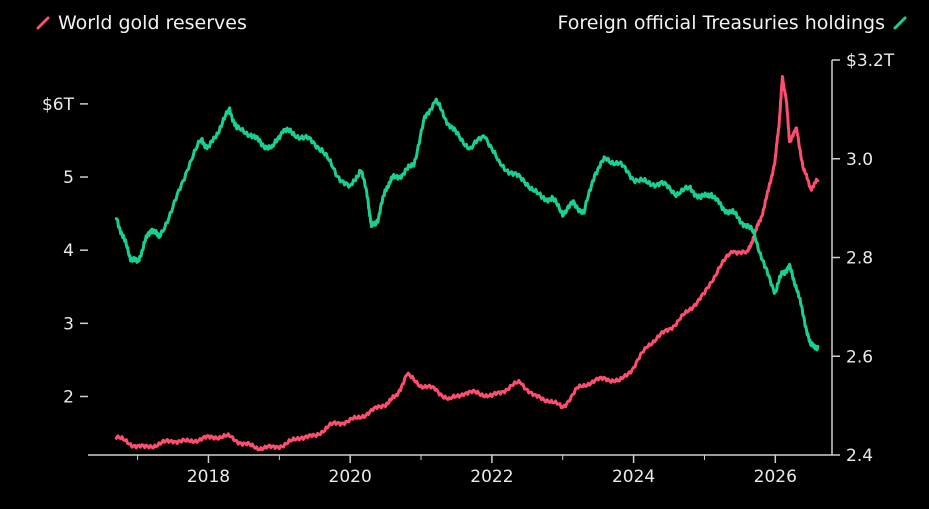  What do you see at coordinates (68, 251) in the screenshot?
I see `left-tick-label: 4` at bounding box center [68, 251].